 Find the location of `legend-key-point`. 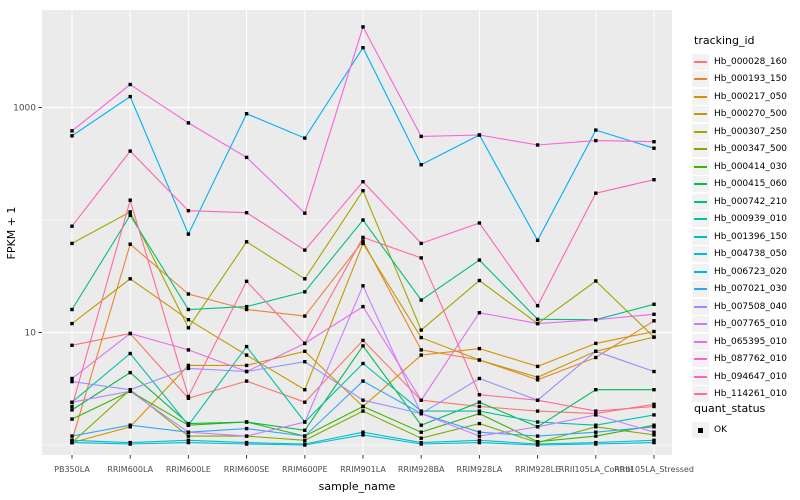

legend-key-point is located at coordinates (700, 430).